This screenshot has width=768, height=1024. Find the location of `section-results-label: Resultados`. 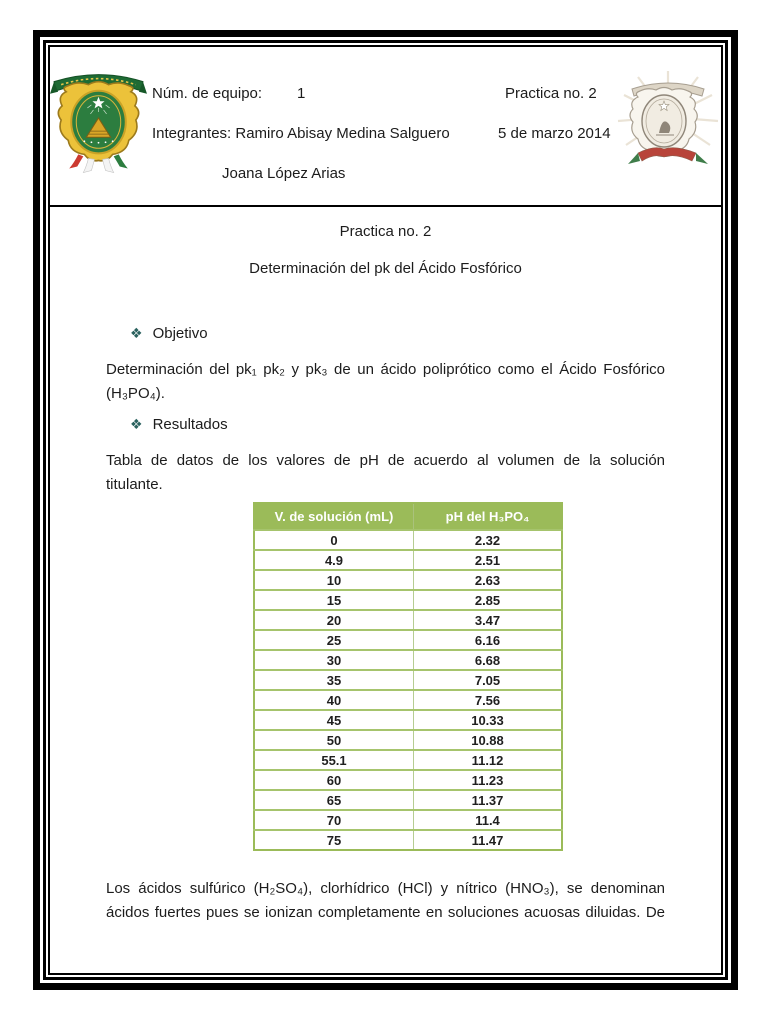

section-results-label: Resultados is located at coordinates (190, 424).